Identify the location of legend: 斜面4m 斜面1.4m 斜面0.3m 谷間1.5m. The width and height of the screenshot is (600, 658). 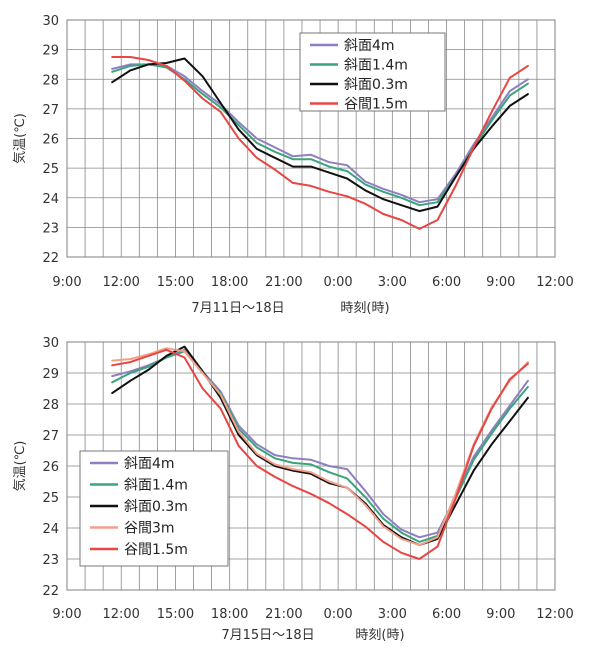
(372, 72).